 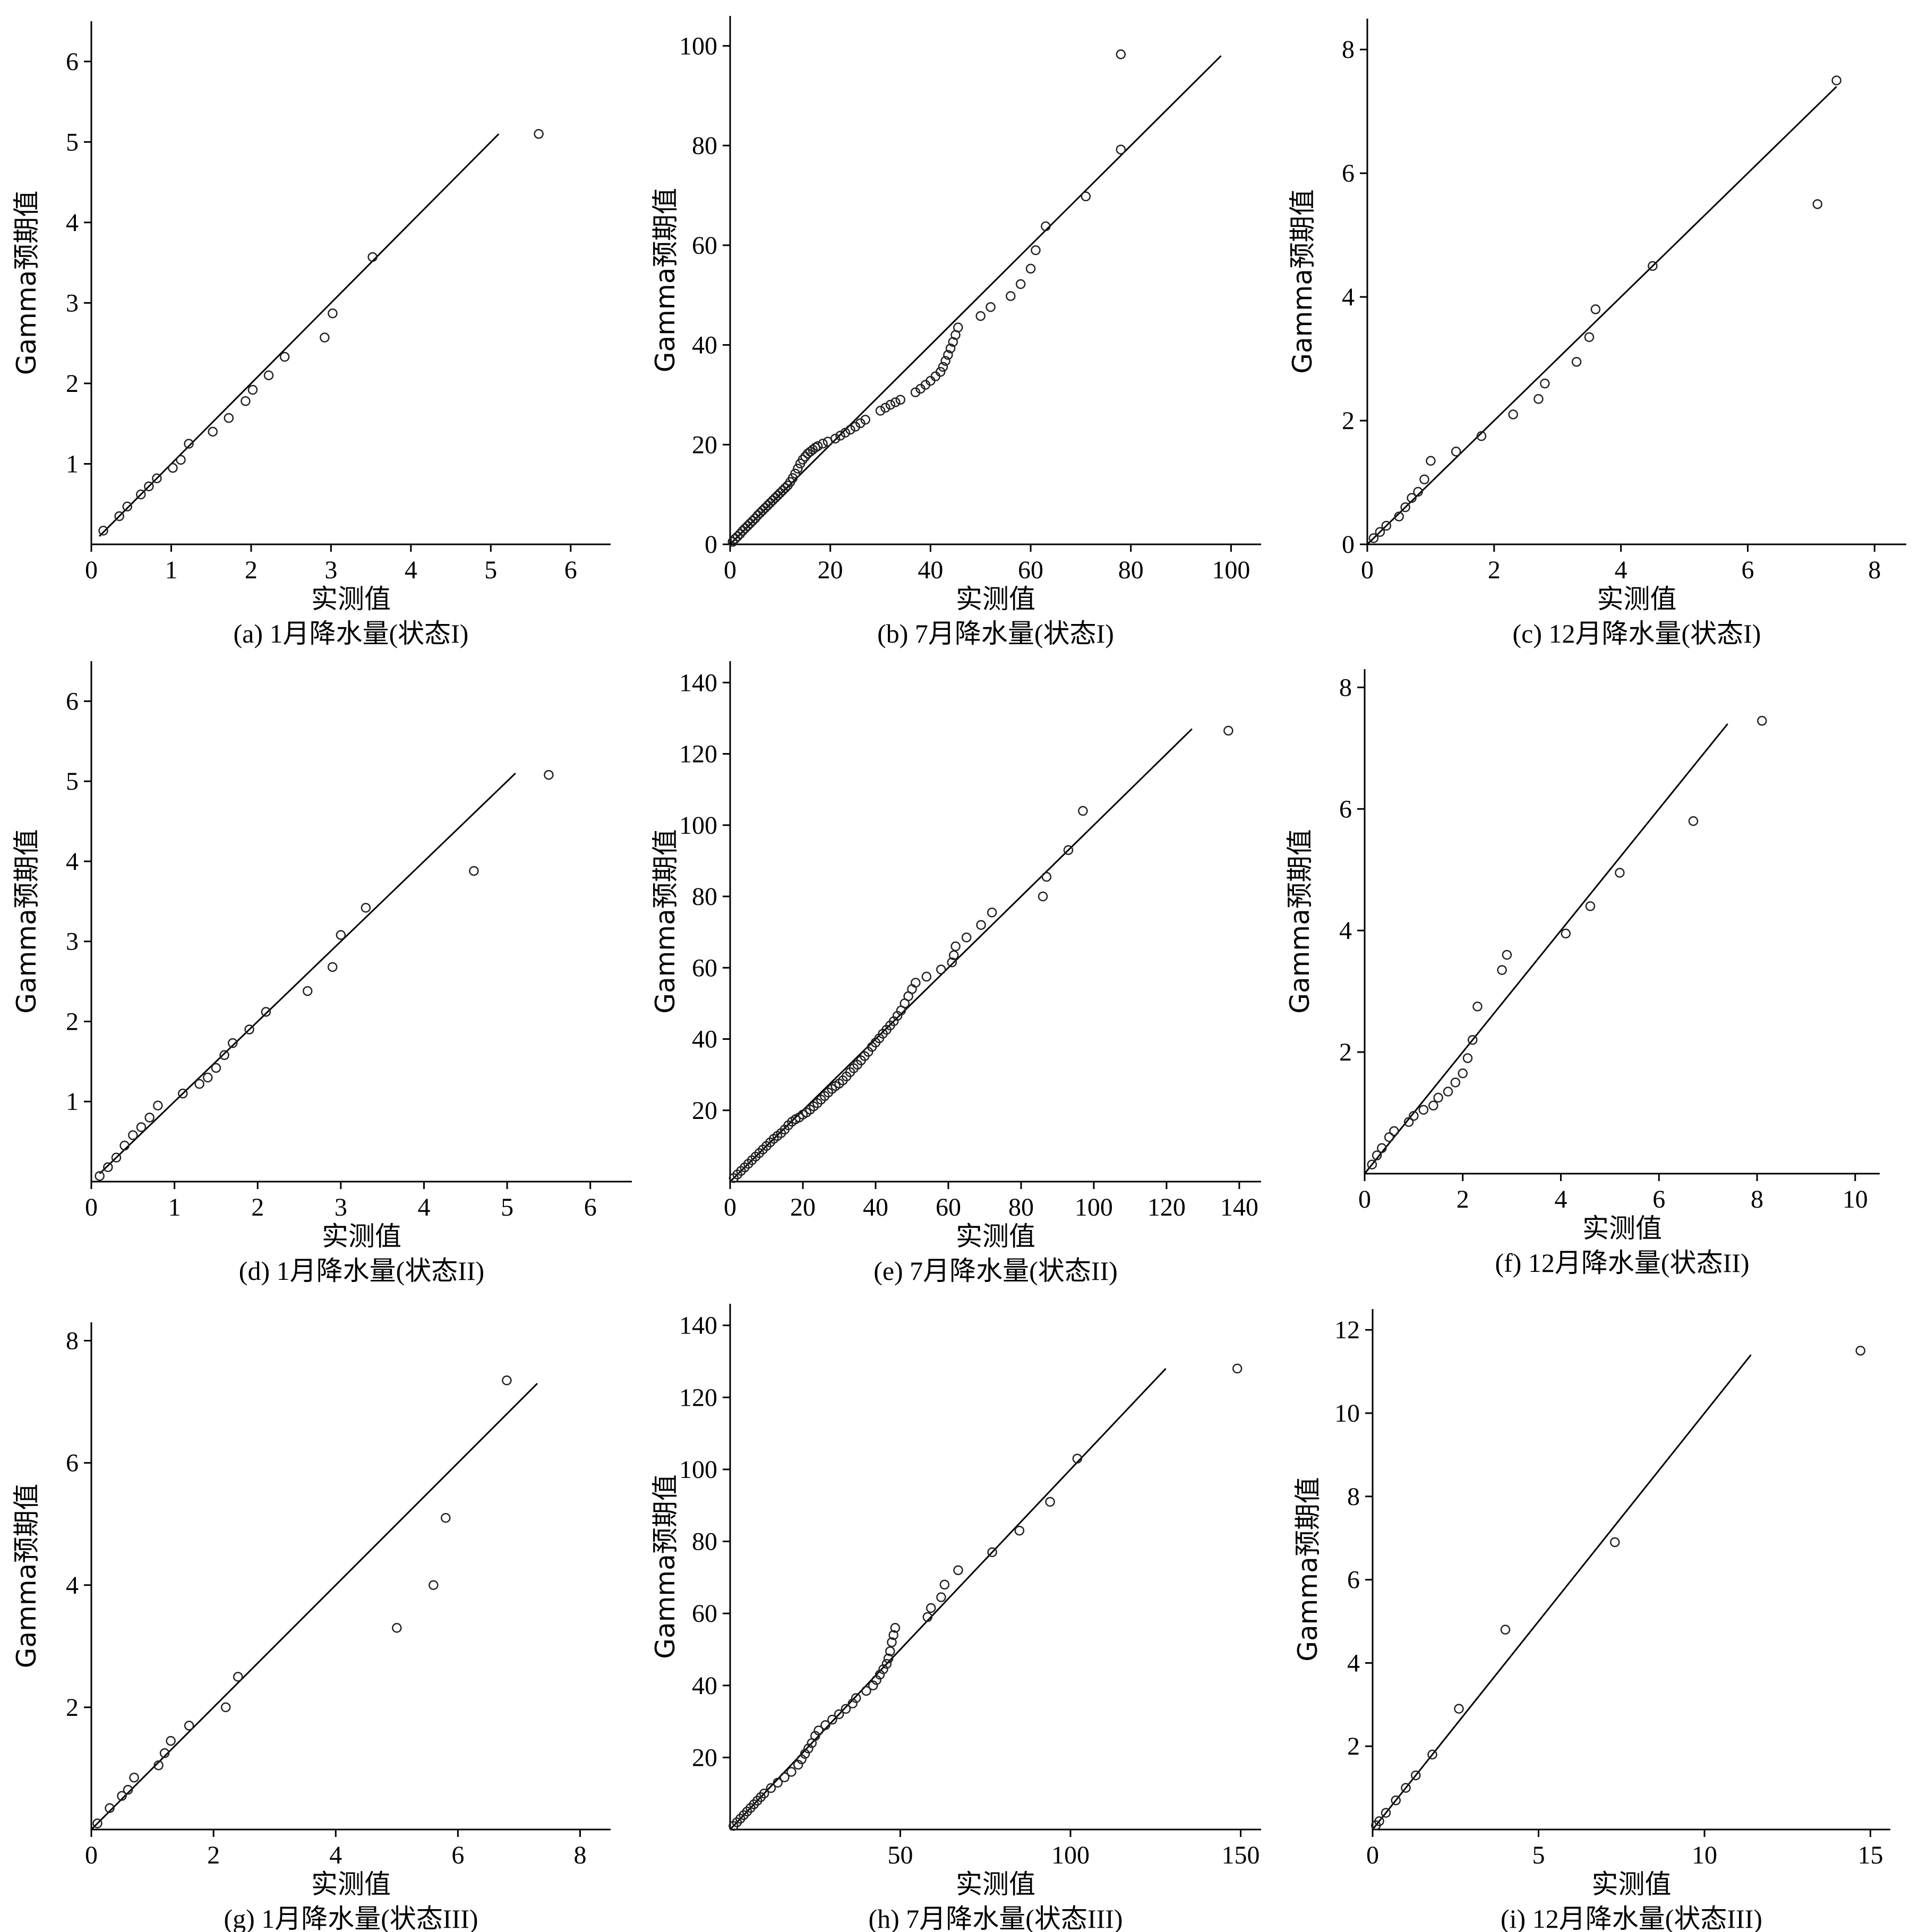 I want to click on x-tick-label: 5, so click(x=1538, y=1855).